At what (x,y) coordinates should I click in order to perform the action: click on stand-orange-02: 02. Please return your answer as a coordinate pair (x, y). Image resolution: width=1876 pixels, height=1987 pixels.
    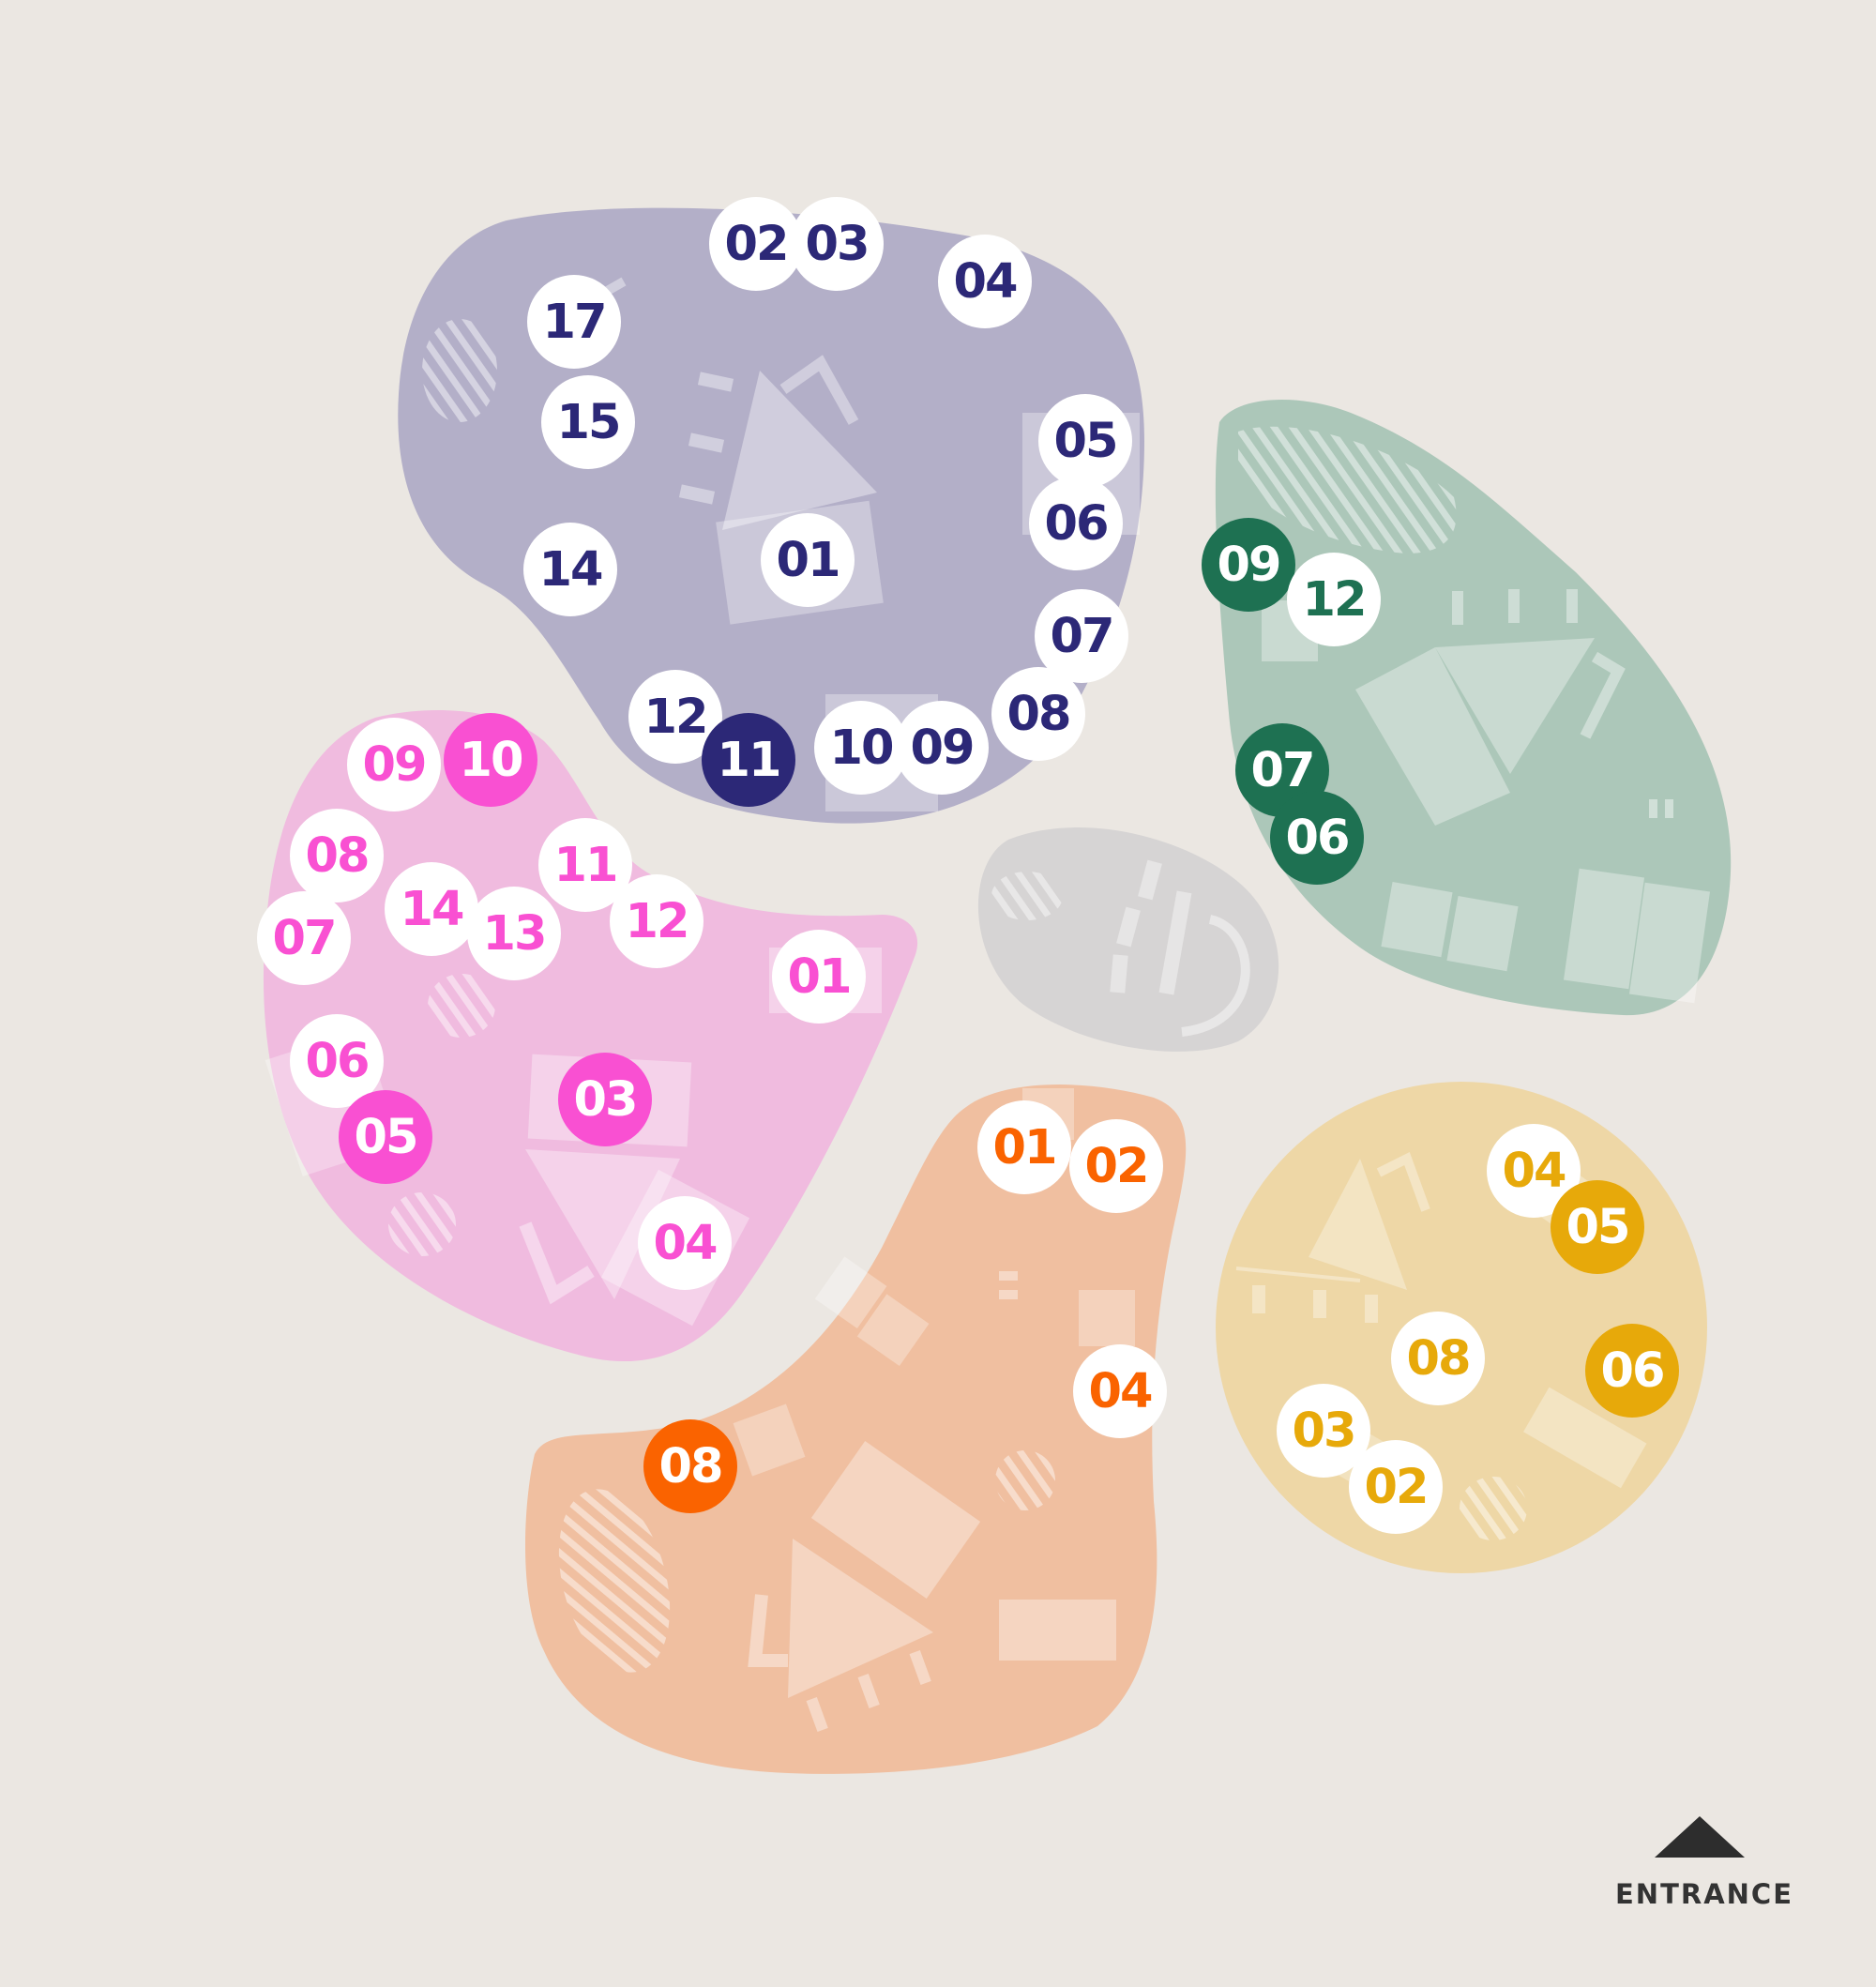
    Looking at the image, I should click on (1116, 1166).